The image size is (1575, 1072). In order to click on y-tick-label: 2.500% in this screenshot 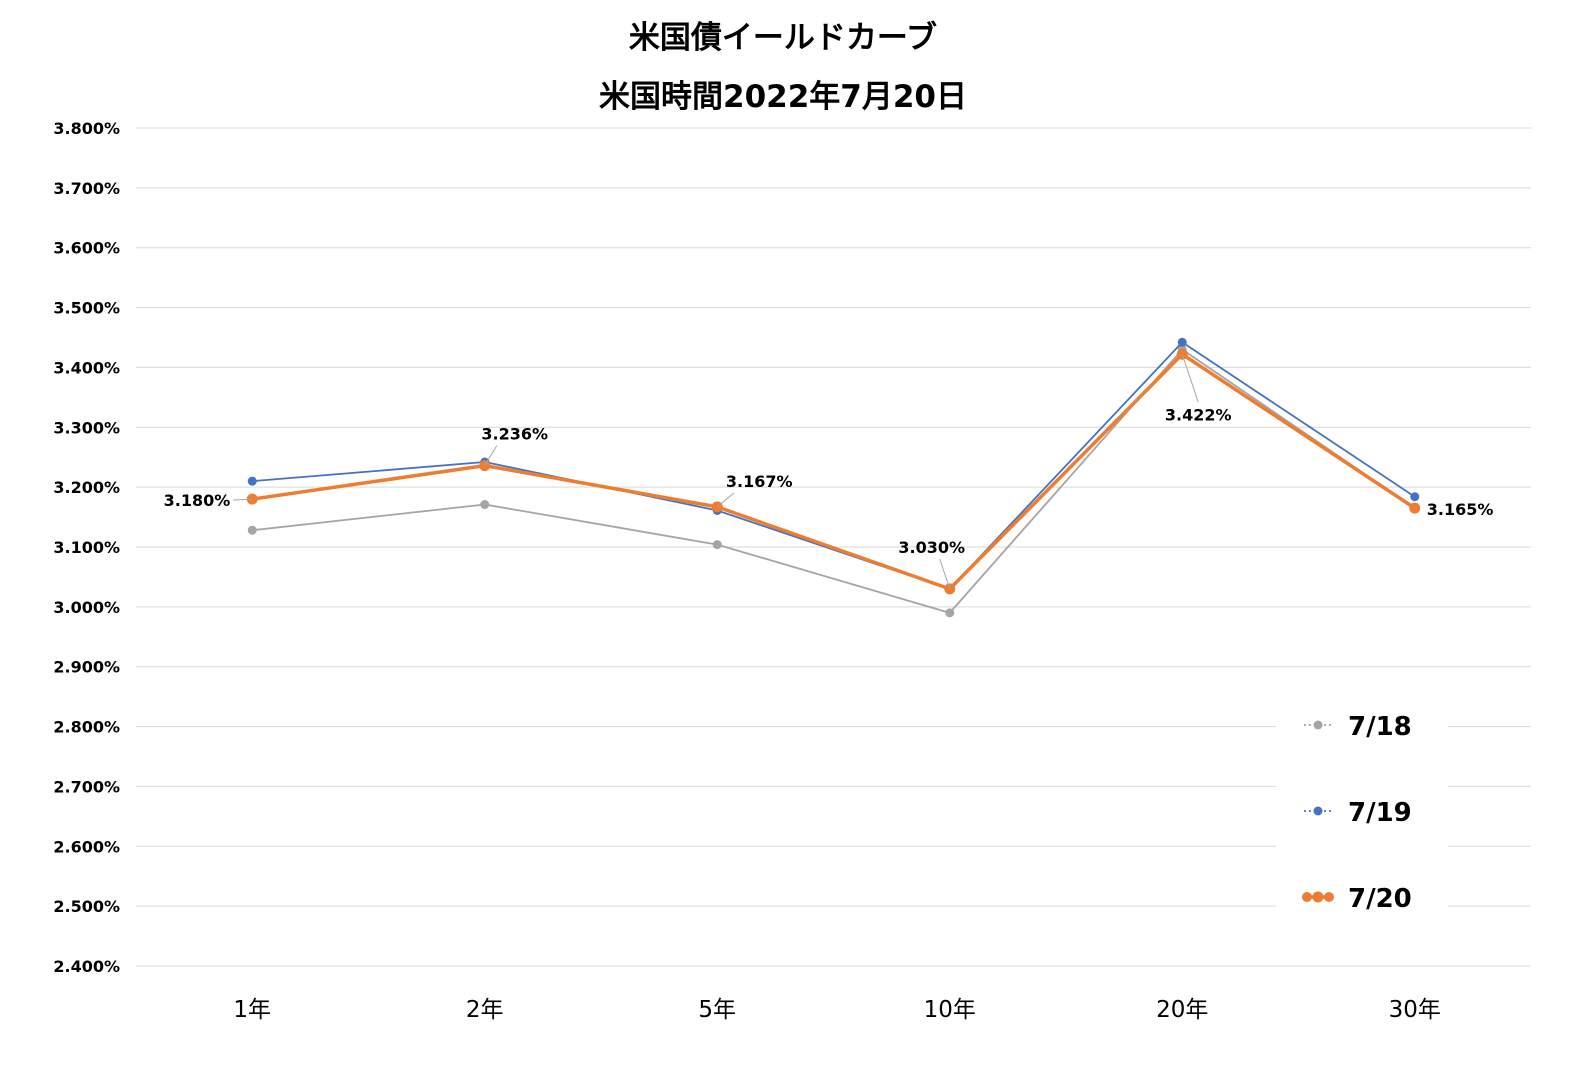, I will do `click(86, 906)`.